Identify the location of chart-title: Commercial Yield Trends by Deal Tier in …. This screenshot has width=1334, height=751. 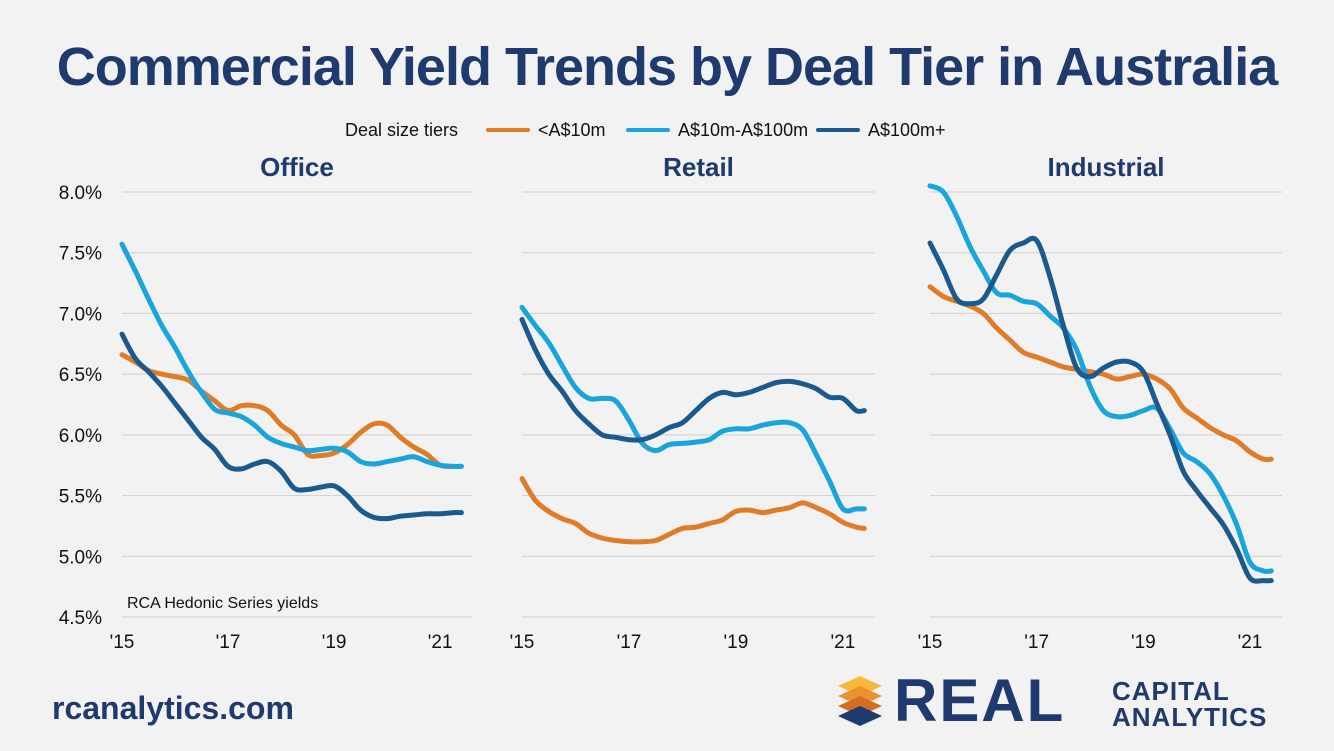
(667, 67).